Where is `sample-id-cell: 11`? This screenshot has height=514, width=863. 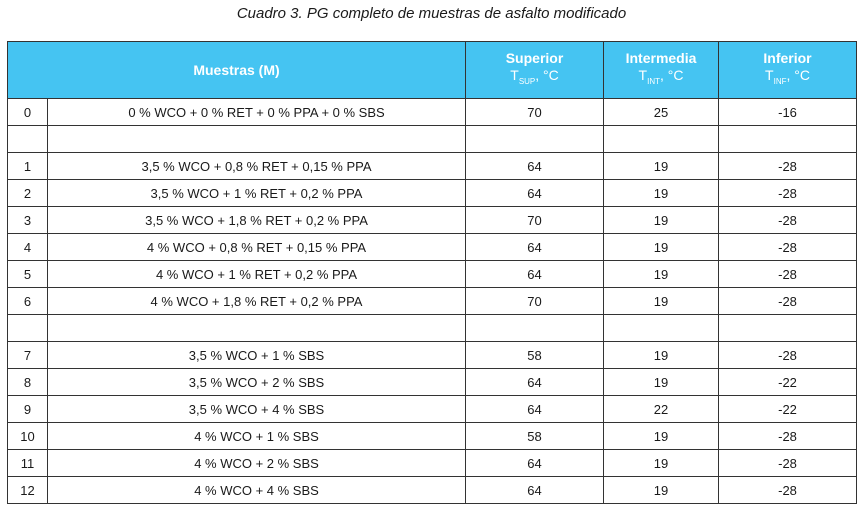 sample-id-cell: 11 is located at coordinates (27, 463).